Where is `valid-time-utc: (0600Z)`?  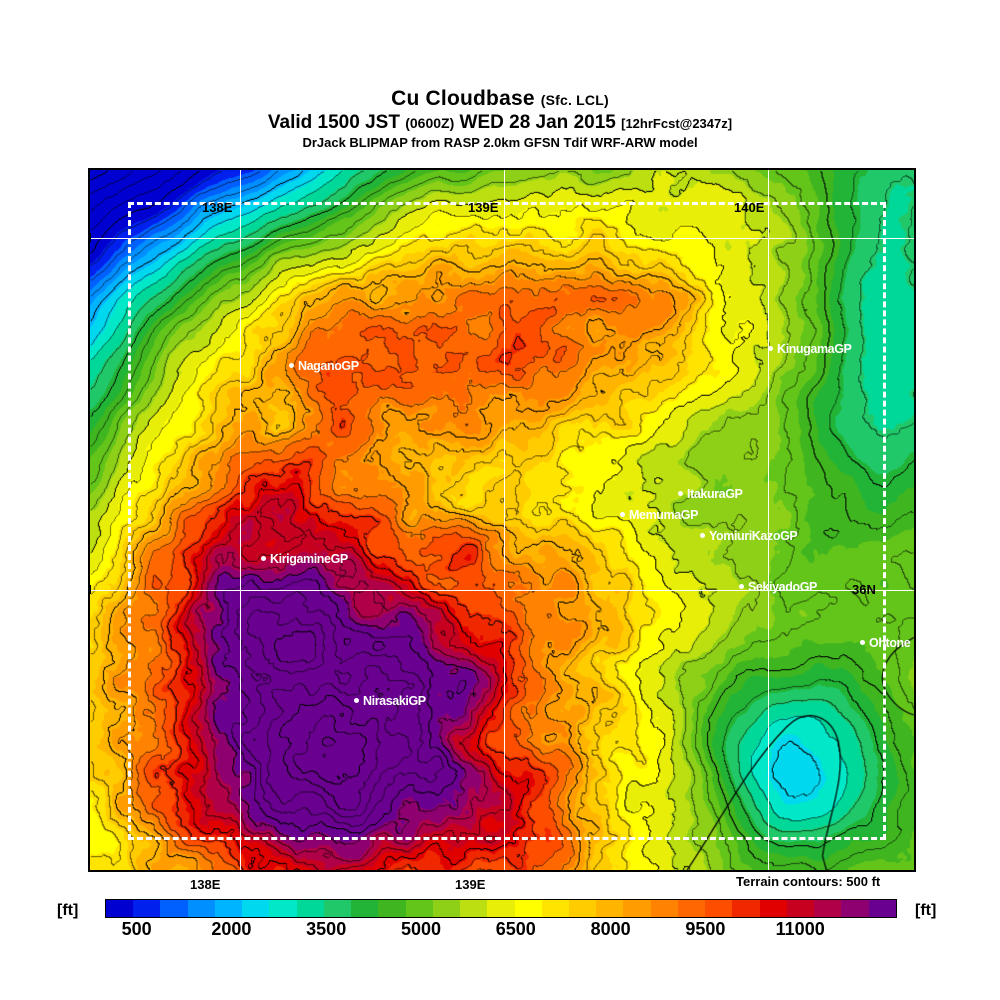 valid-time-utc: (0600Z) is located at coordinates (430, 122).